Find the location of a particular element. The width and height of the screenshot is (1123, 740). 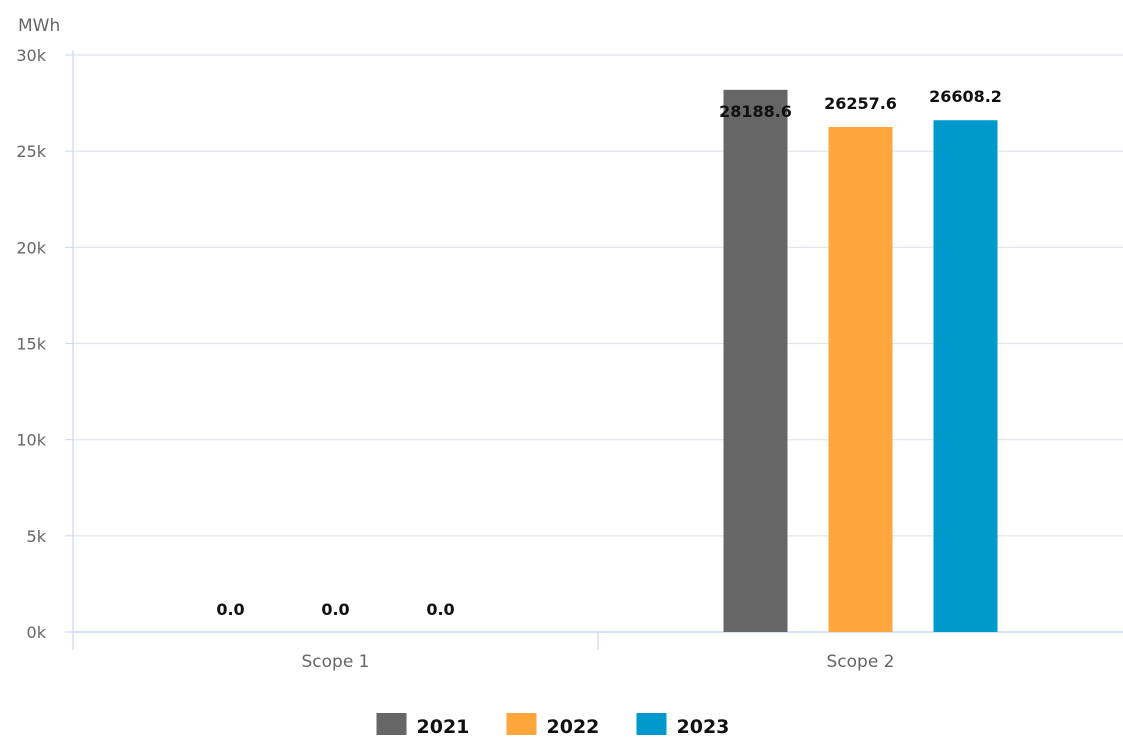

data-label: 26608.2 is located at coordinates (965, 96).